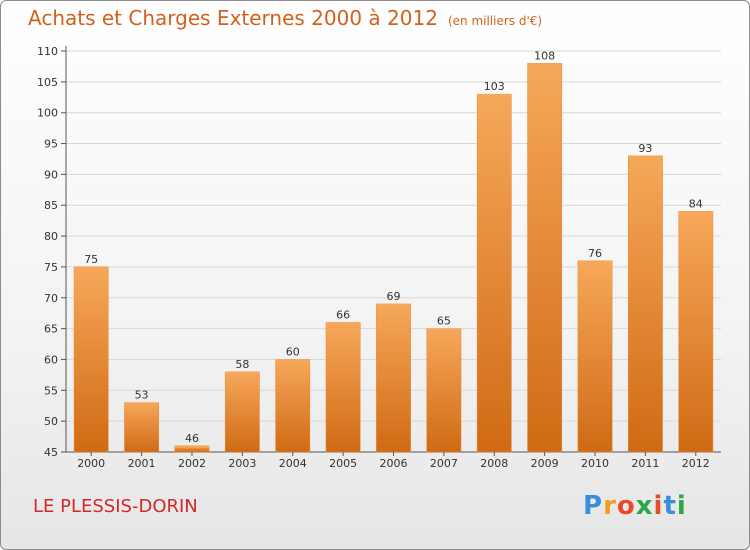 The height and width of the screenshot is (550, 750). I want to click on bar-2007, so click(444, 390).